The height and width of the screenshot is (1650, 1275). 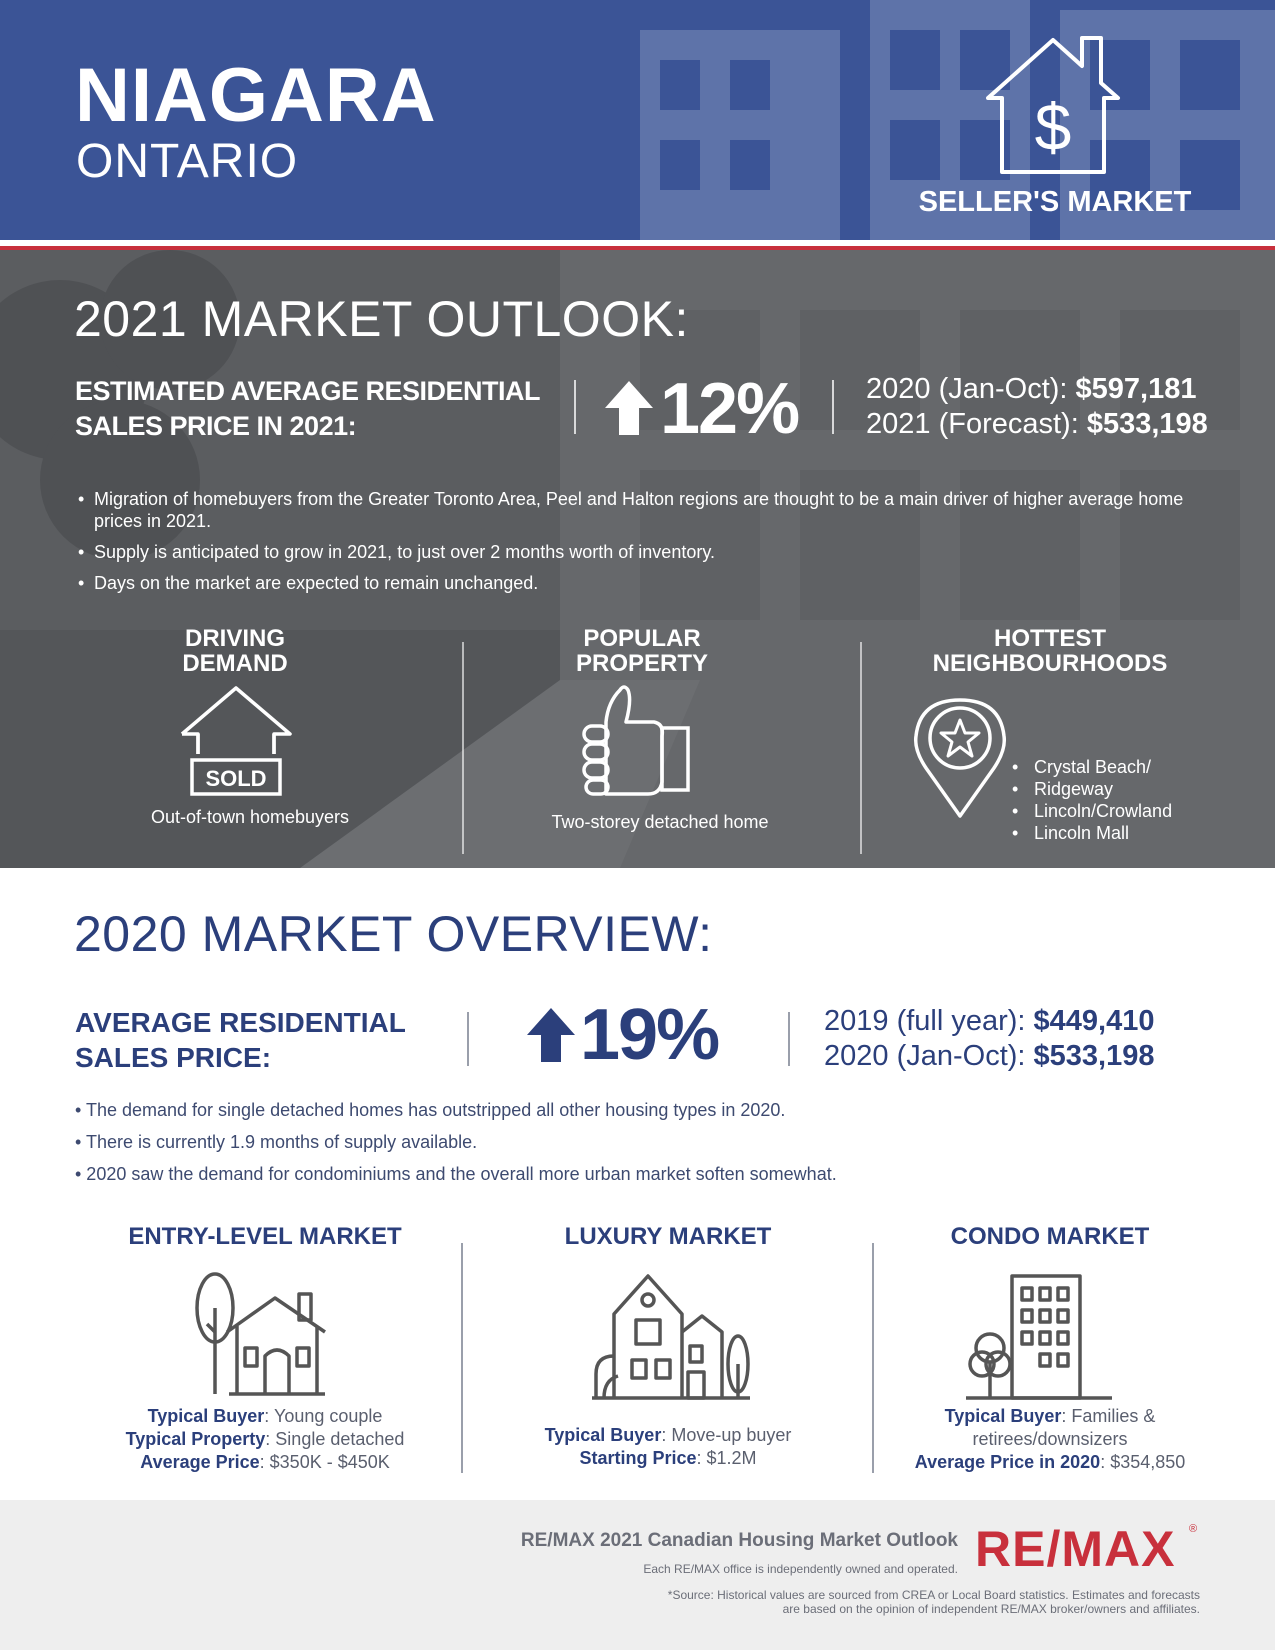 What do you see at coordinates (1108, 1416) in the screenshot?
I see `detail-value: : Families &` at bounding box center [1108, 1416].